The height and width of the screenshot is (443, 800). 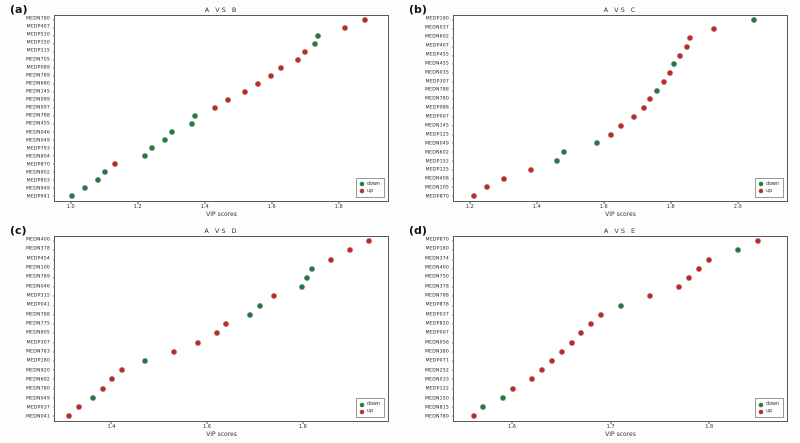 I want to click on y-axis-label: MEDN145, so click(x=37, y=92).